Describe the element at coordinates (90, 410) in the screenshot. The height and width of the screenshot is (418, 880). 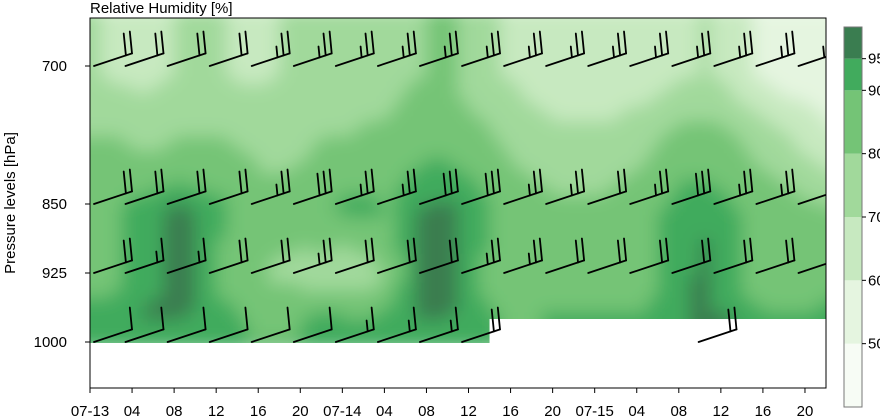
I see `x-tick-label: 07-13` at that location.